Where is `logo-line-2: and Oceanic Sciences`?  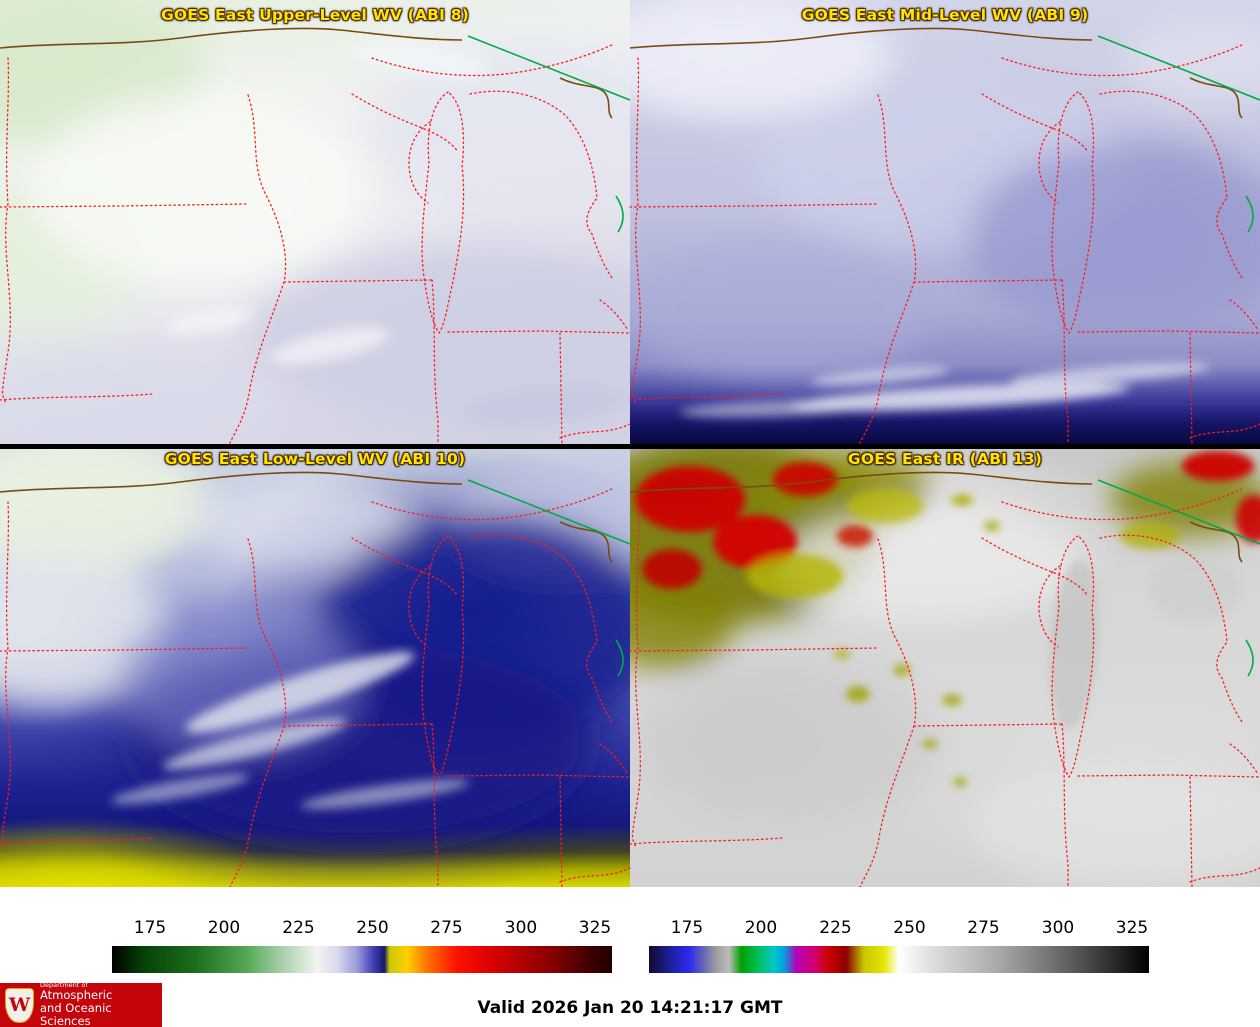
logo-line-2: and Oceanic Sciences is located at coordinates (76, 1014).